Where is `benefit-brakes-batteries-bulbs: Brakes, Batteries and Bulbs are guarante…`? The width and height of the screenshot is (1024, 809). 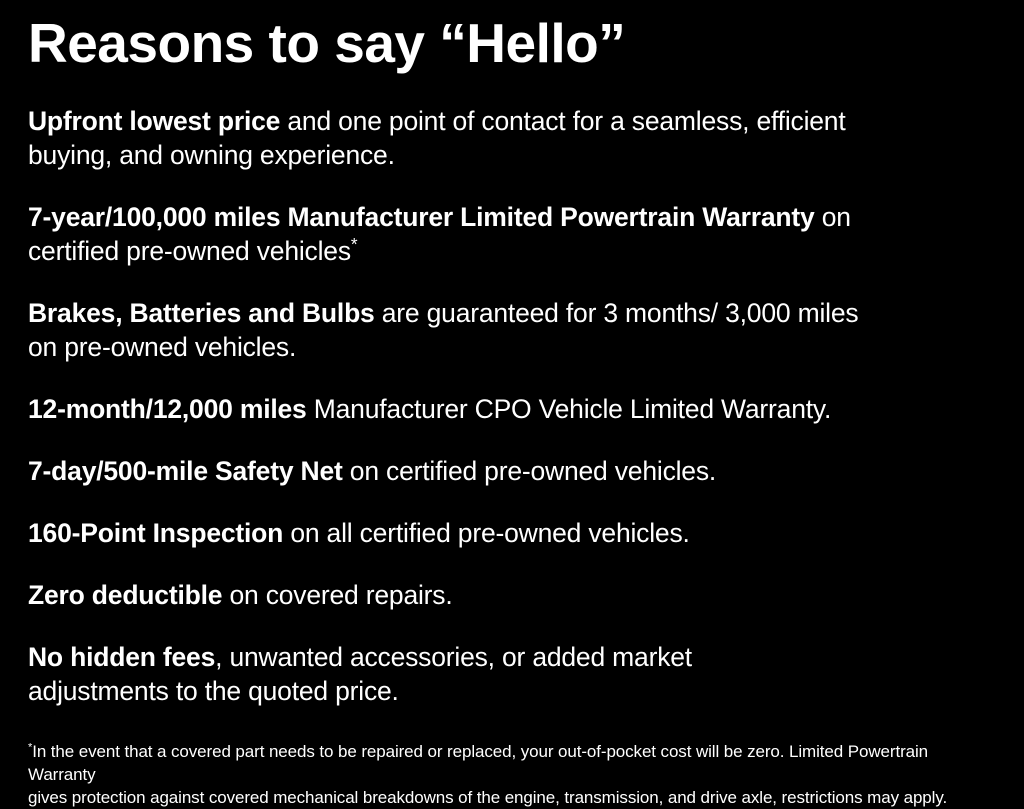 benefit-brakes-batteries-bulbs: Brakes, Batteries and Bulbs are guarante… is located at coordinates (512, 330).